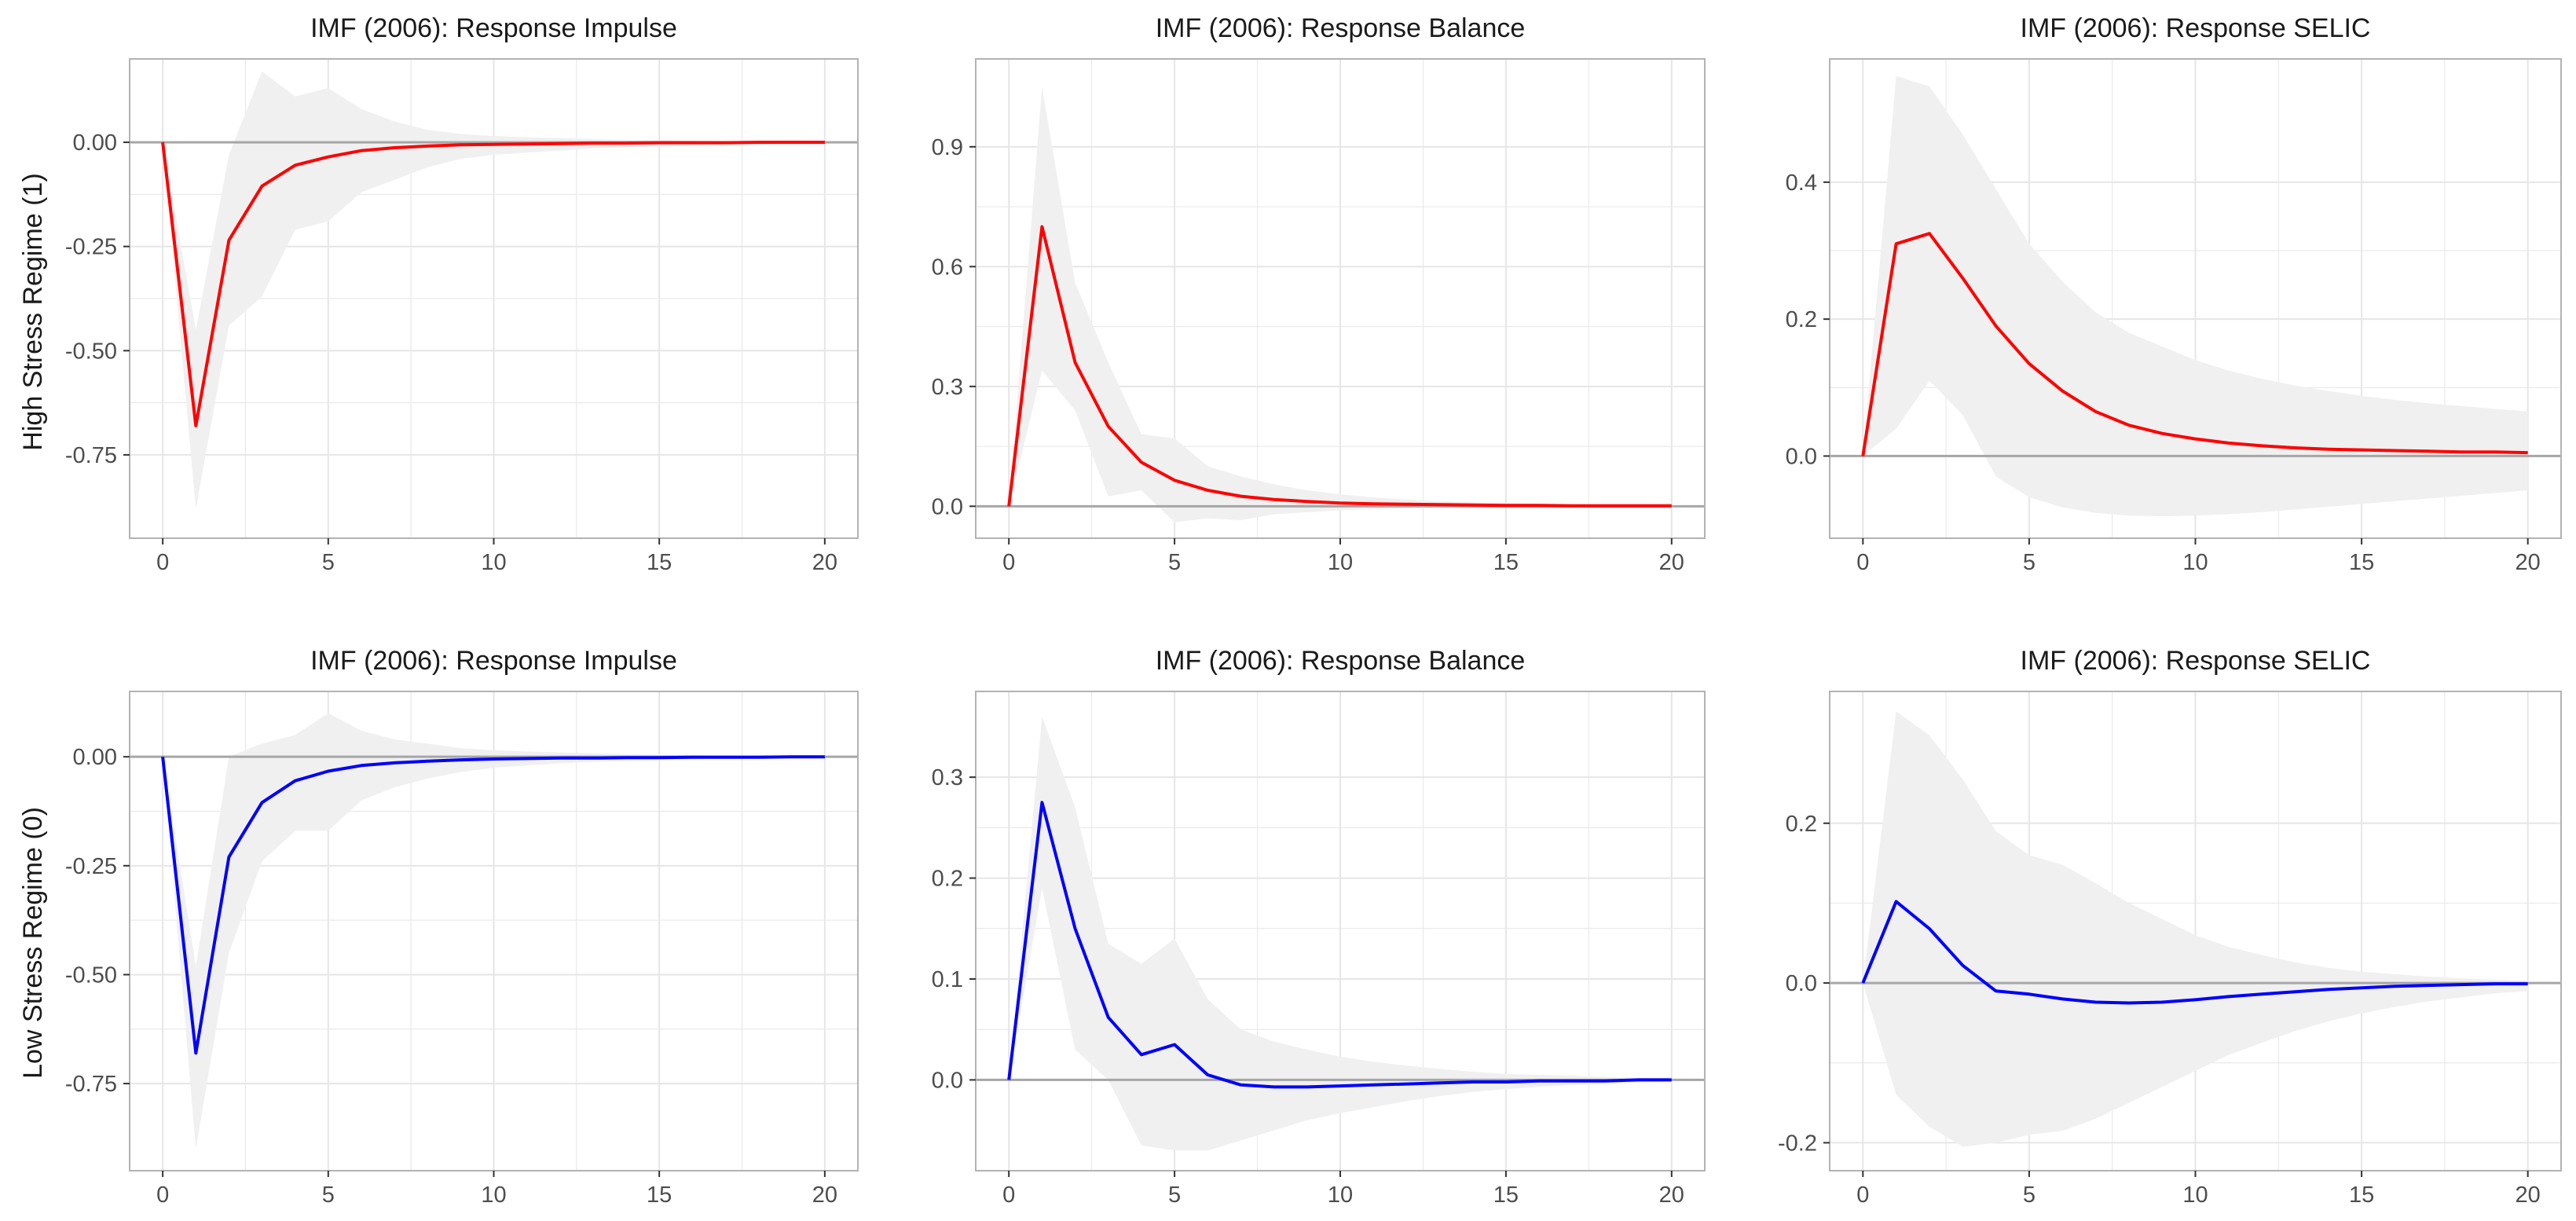 Image resolution: width=2576 pixels, height=1221 pixels. Describe the element at coordinates (947, 267) in the screenshot. I see `y-tick-label: 0.6` at that location.